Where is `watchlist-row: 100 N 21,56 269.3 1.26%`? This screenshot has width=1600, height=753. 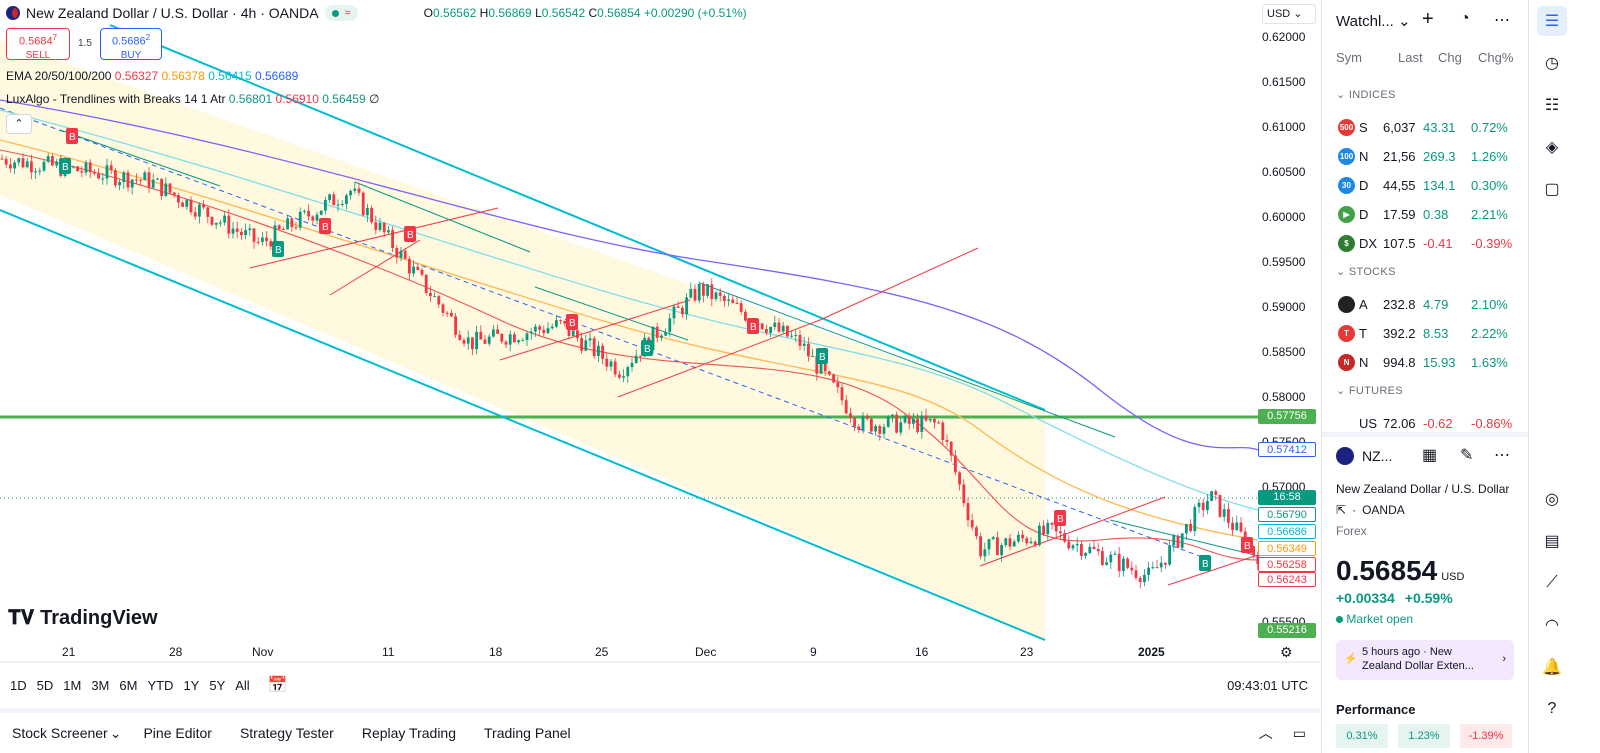
watchlist-row: 100 N 21,56 269.3 1.26% is located at coordinates (1425, 156).